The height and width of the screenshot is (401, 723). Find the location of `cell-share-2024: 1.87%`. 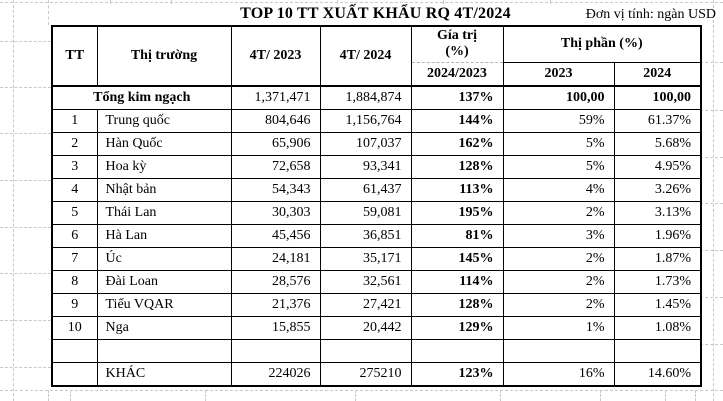

cell-share-2024: 1.87% is located at coordinates (657, 258).